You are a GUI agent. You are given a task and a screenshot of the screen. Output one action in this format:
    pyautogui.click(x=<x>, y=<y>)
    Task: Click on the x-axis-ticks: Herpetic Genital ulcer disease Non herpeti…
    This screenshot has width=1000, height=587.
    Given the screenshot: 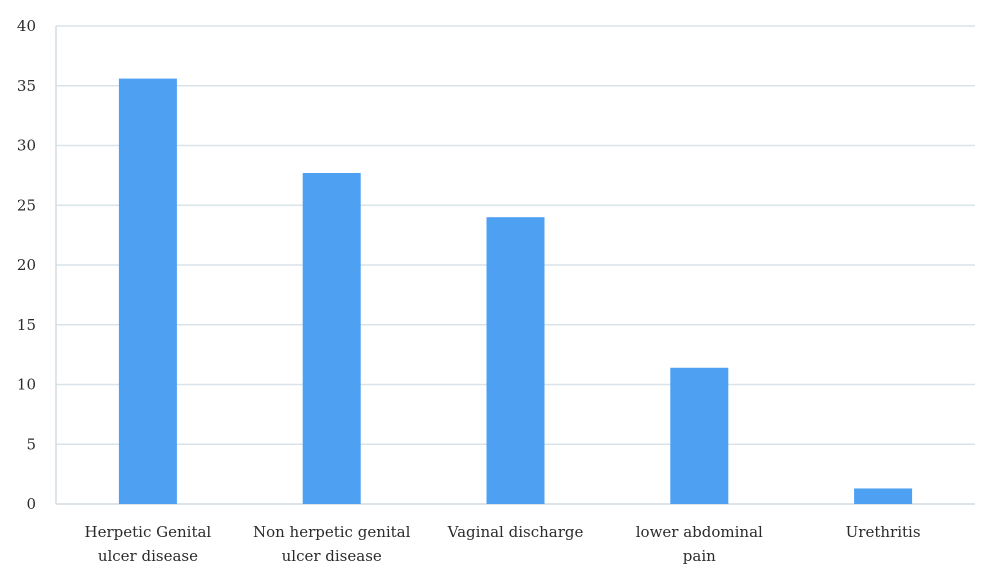 What is the action you would take?
    pyautogui.click(x=503, y=544)
    